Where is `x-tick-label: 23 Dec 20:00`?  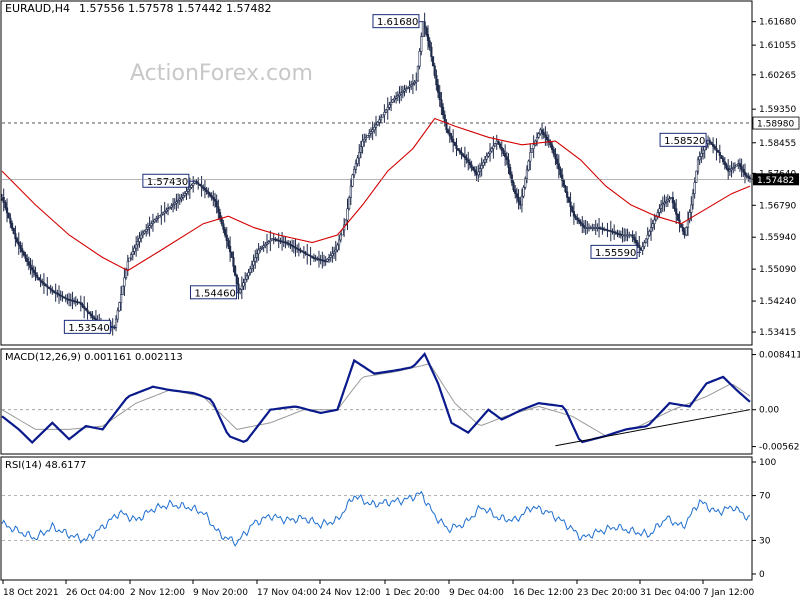
x-tick-label: 23 Dec 20:00 is located at coordinates (607, 593).